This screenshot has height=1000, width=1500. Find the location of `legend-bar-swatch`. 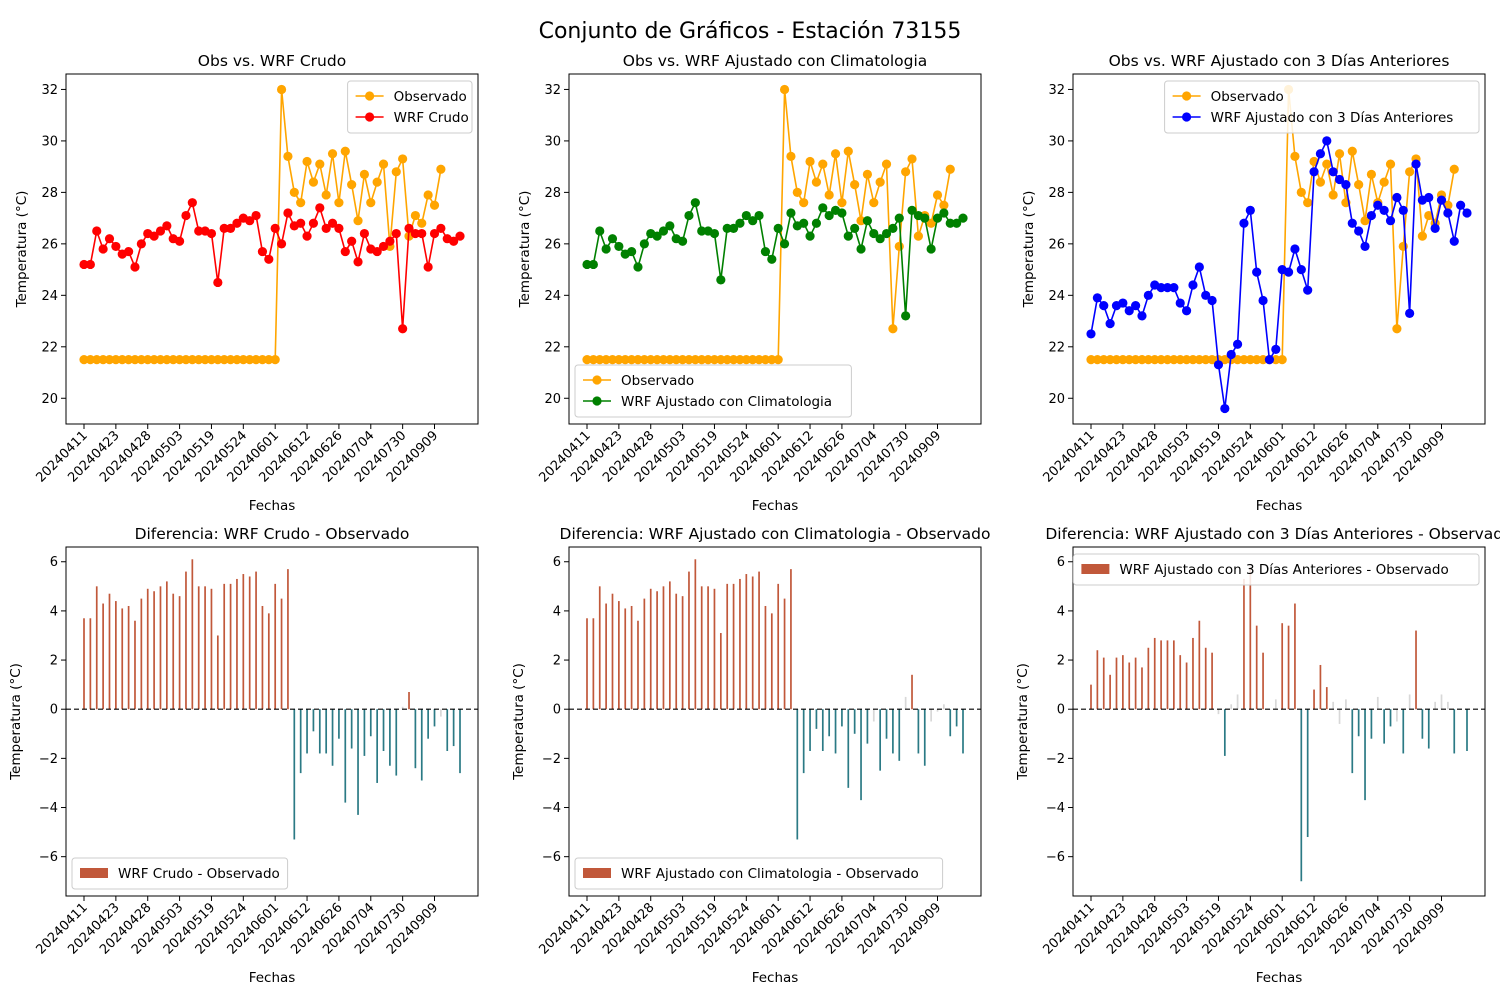

legend-bar-swatch is located at coordinates (1095, 569).